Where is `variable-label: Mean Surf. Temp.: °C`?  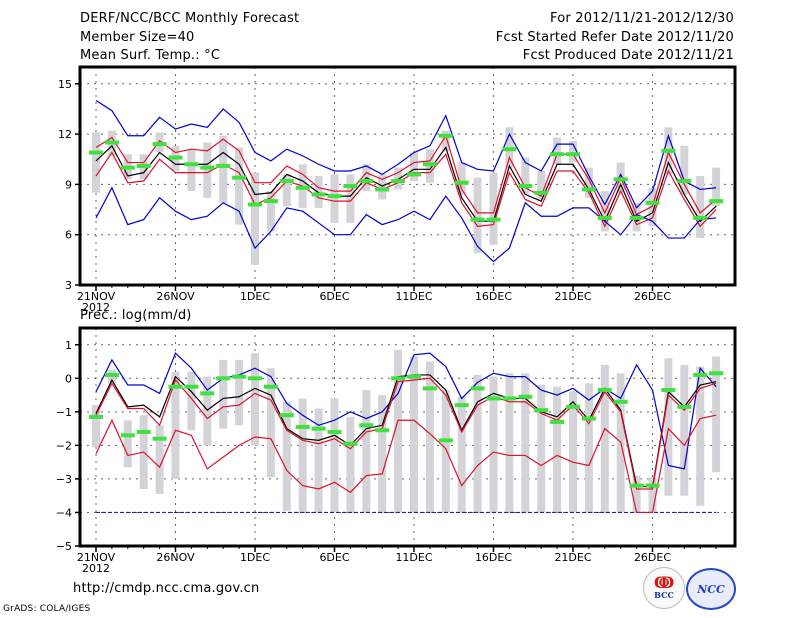 variable-label: Mean Surf. Temp.: °C is located at coordinates (150, 55).